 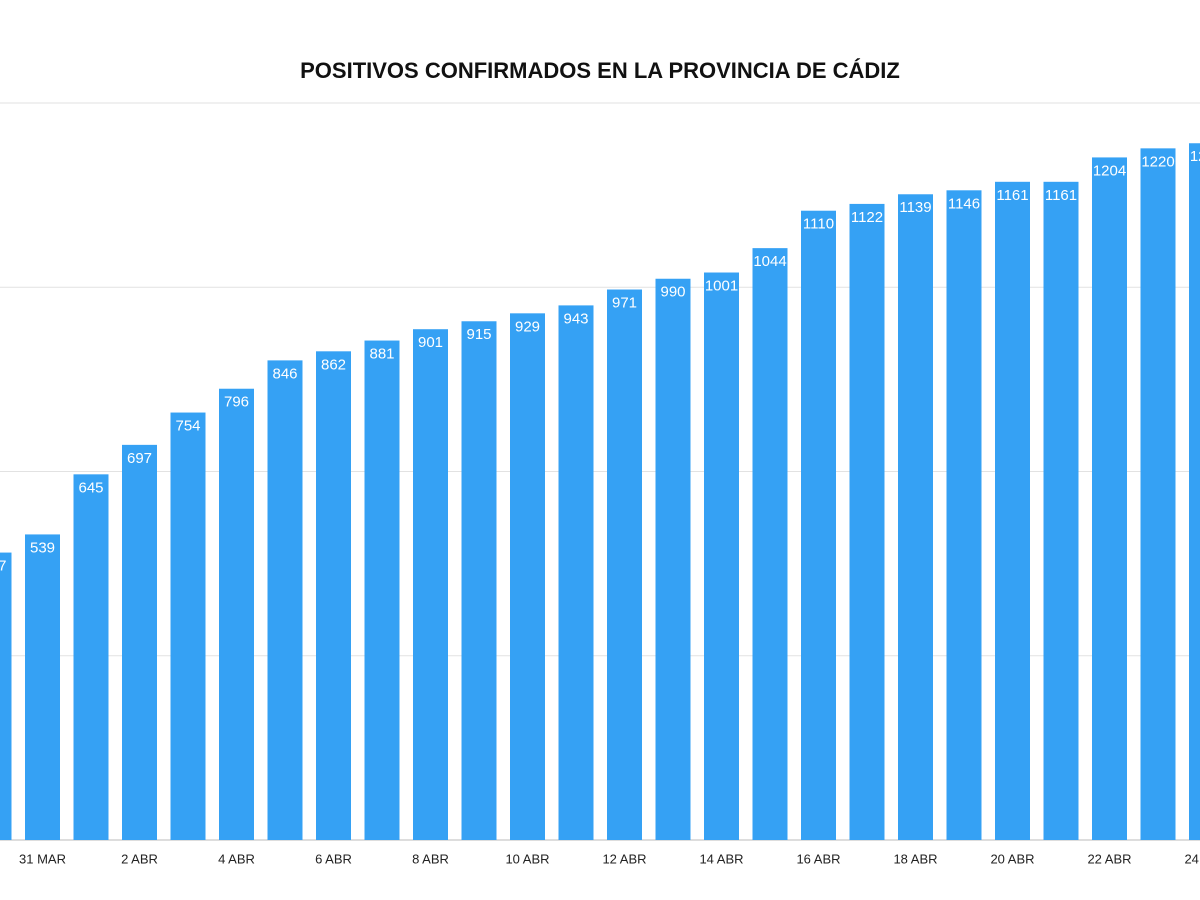 What do you see at coordinates (333, 364) in the screenshot?
I see `value-label: 862` at bounding box center [333, 364].